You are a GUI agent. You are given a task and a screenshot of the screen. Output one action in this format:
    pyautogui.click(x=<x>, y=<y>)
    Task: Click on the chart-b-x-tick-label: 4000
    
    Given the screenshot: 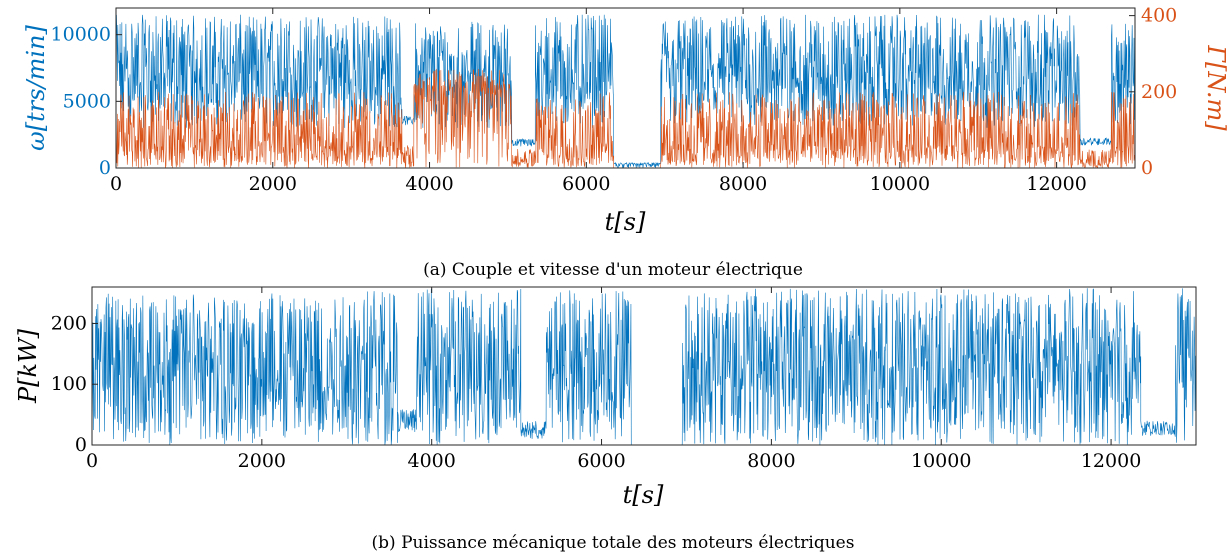 What is the action you would take?
    pyautogui.click(x=432, y=461)
    